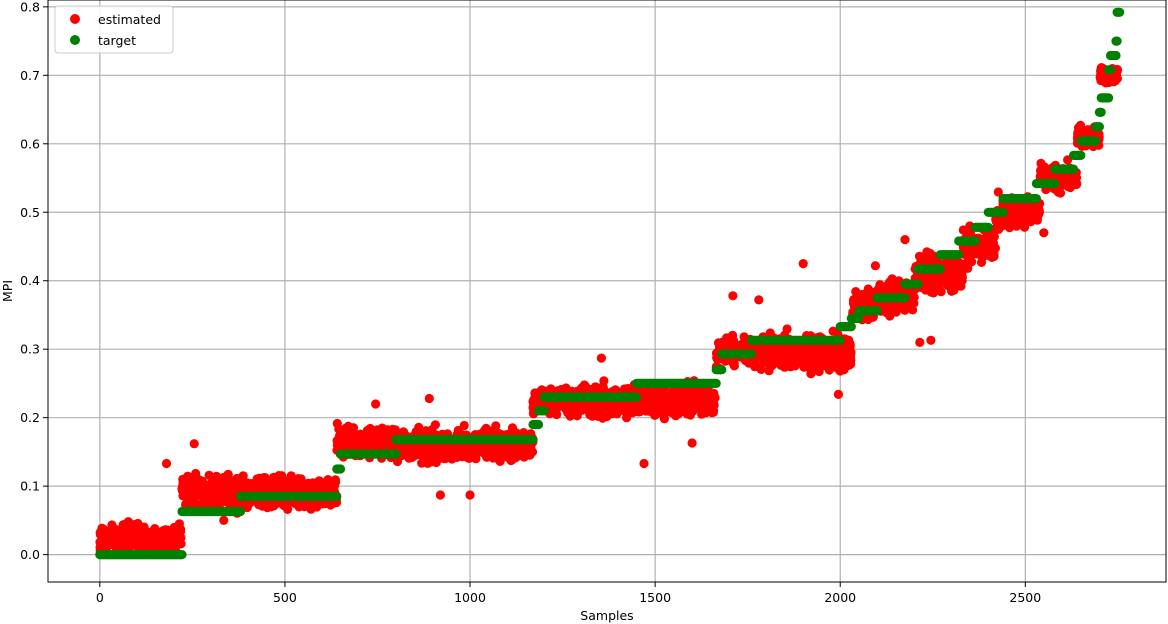 The image size is (1168, 624). I want to click on y-tick-label: 0.1, so click(30, 486).